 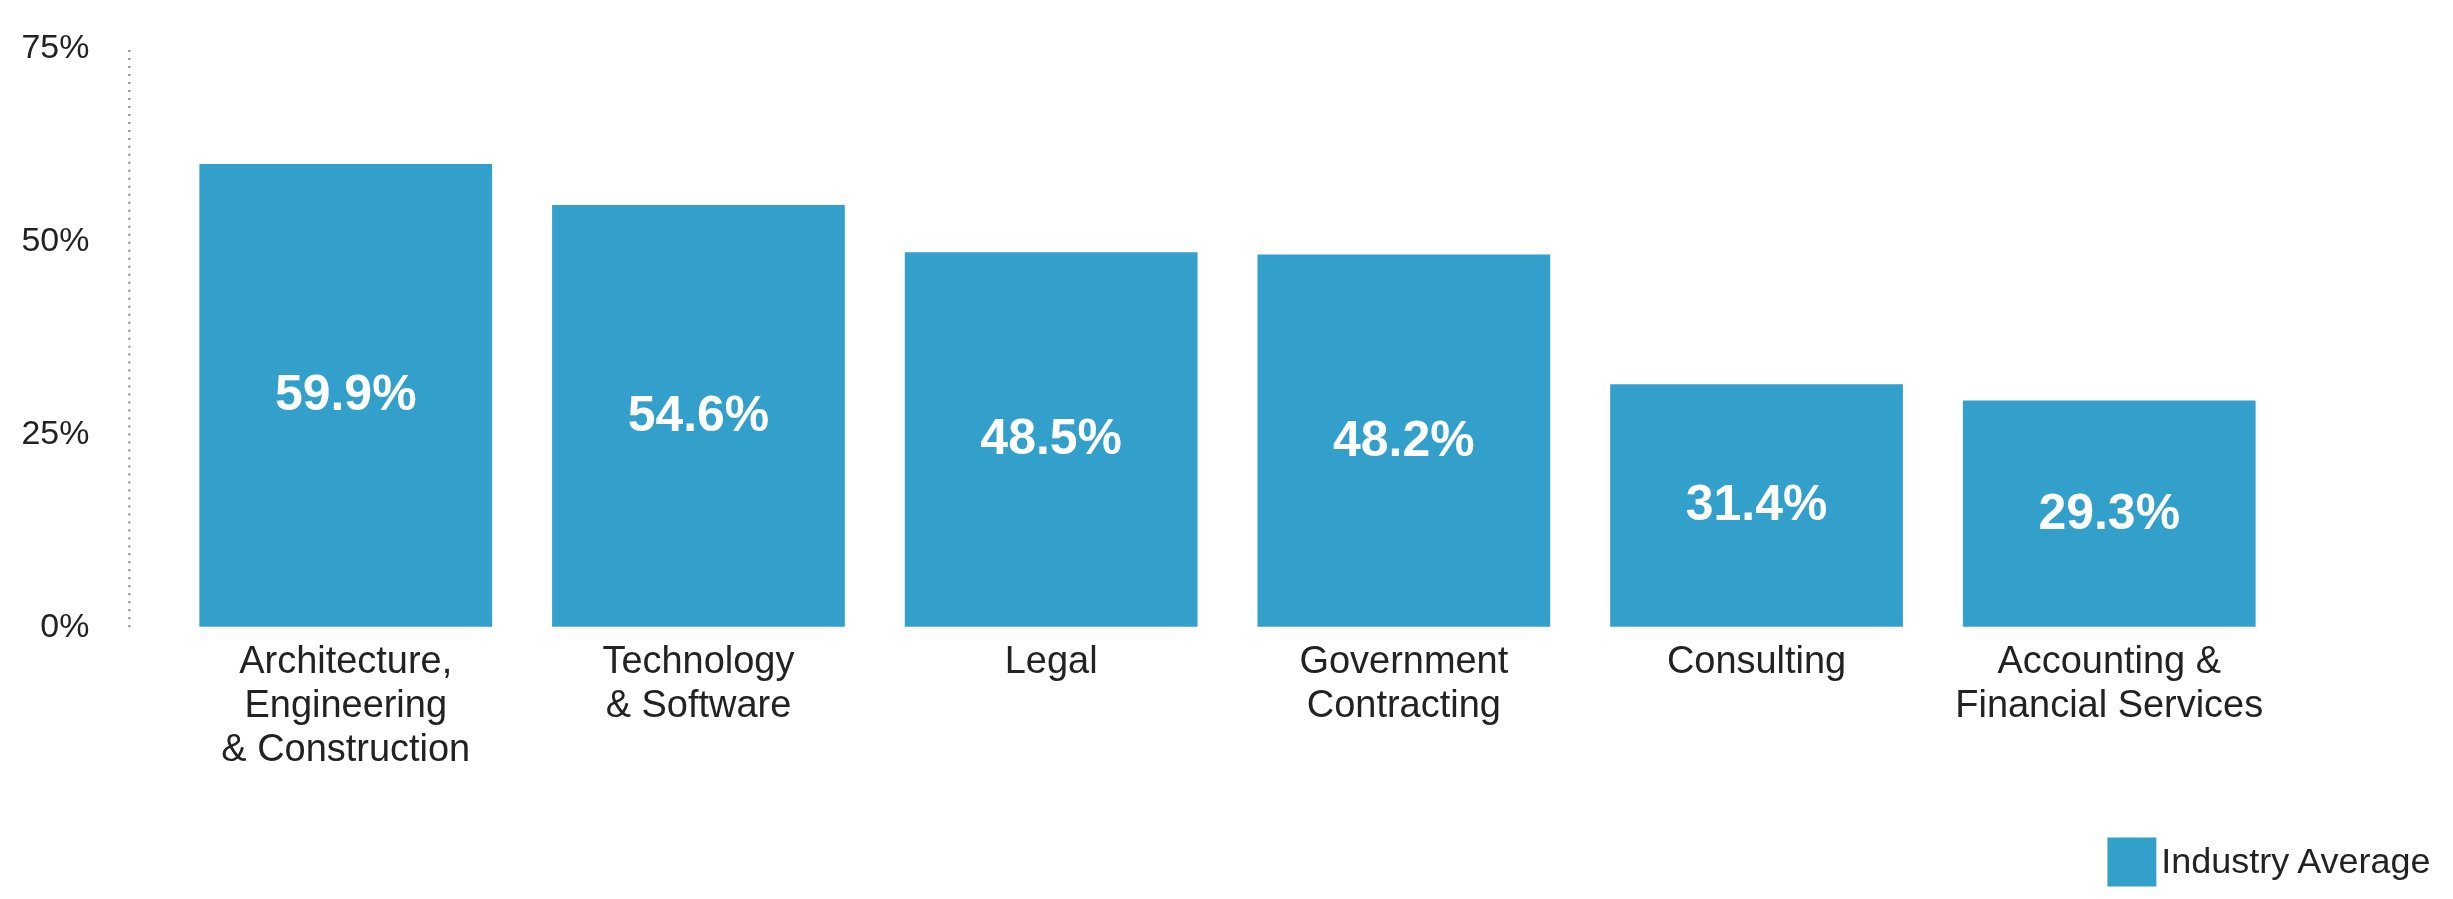 What do you see at coordinates (1051, 660) in the screenshot?
I see `x-tick-label: Legal` at bounding box center [1051, 660].